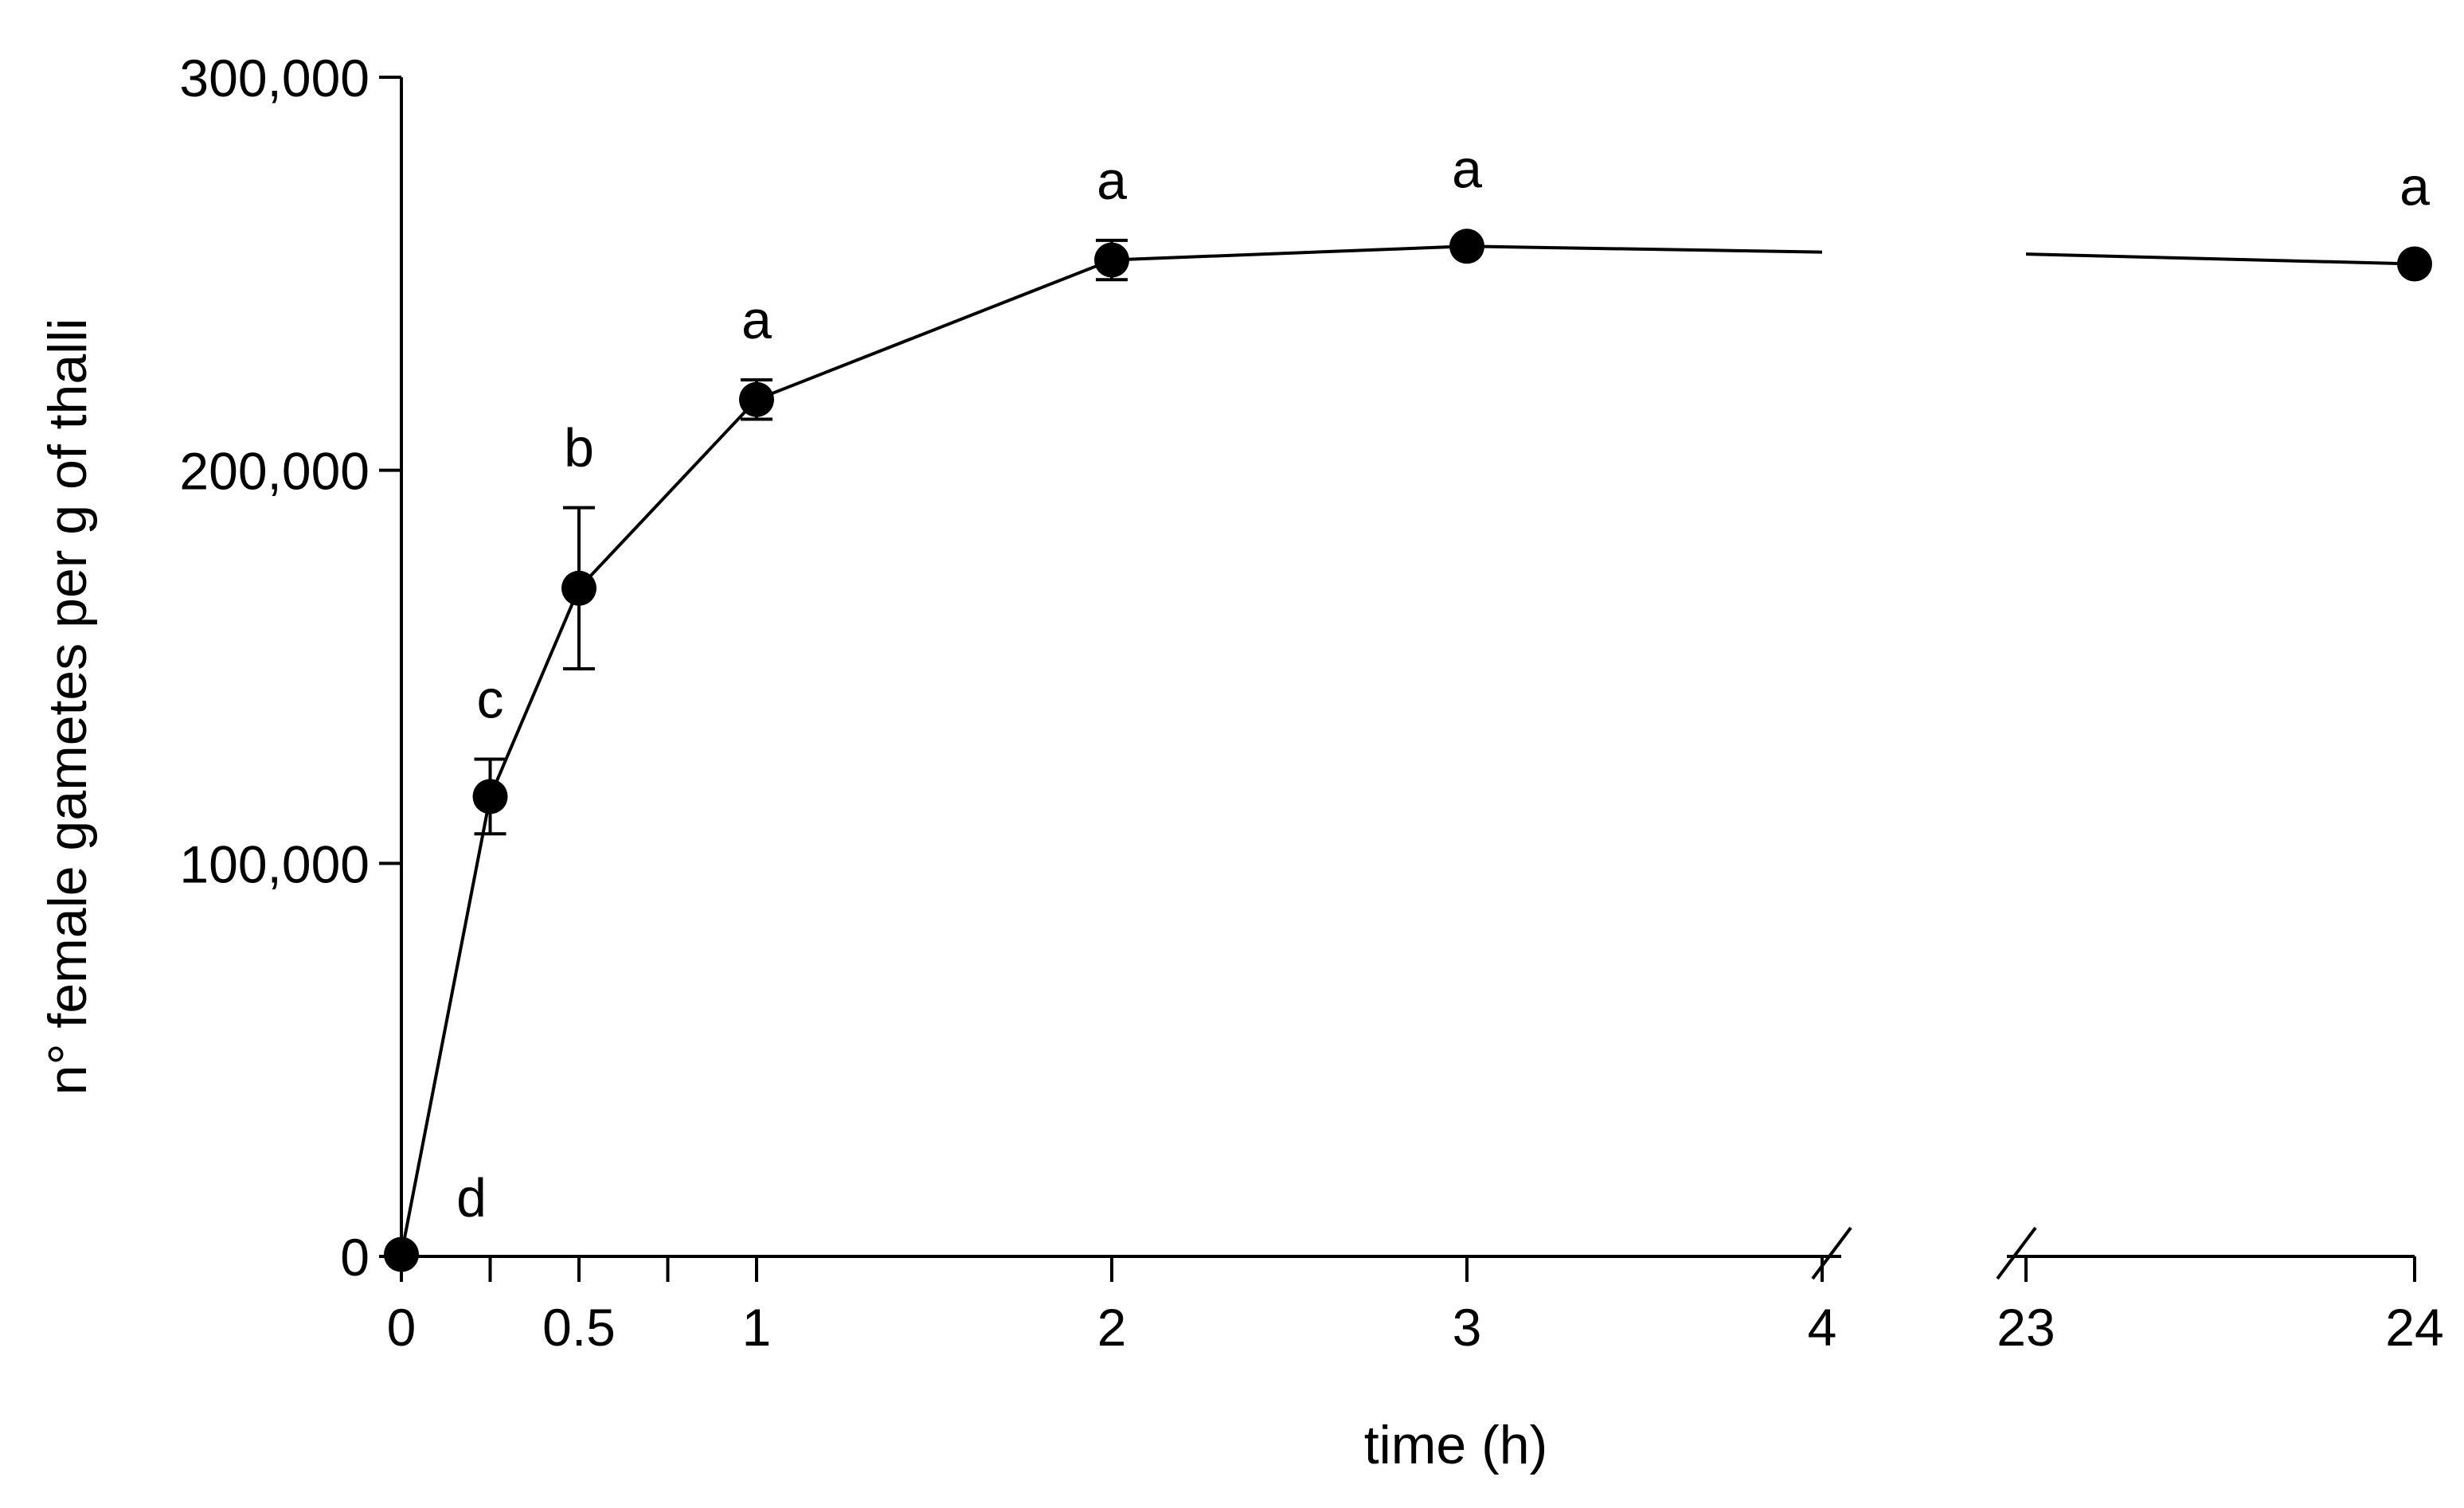  I want to click on x-tick-label: 1, so click(757, 1327).